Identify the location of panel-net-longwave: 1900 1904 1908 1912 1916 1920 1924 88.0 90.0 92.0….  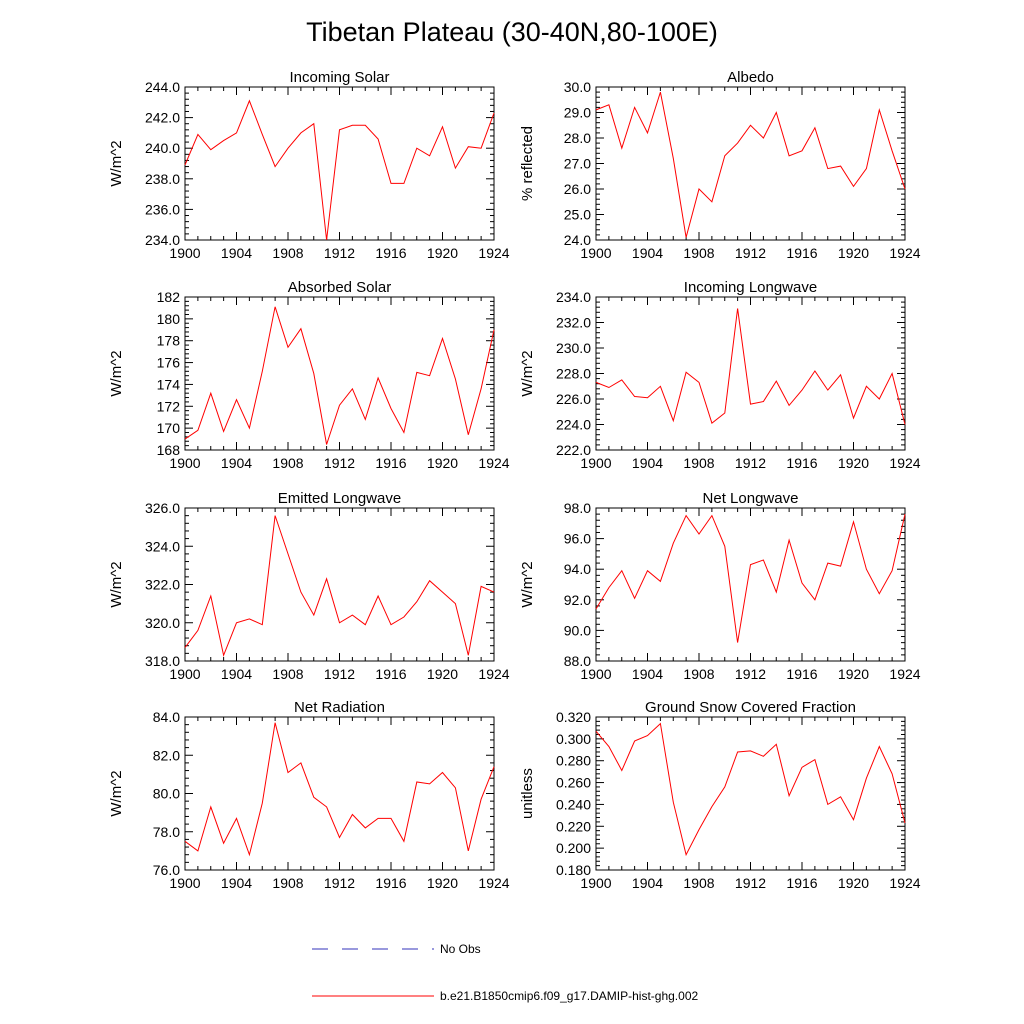
(720, 586).